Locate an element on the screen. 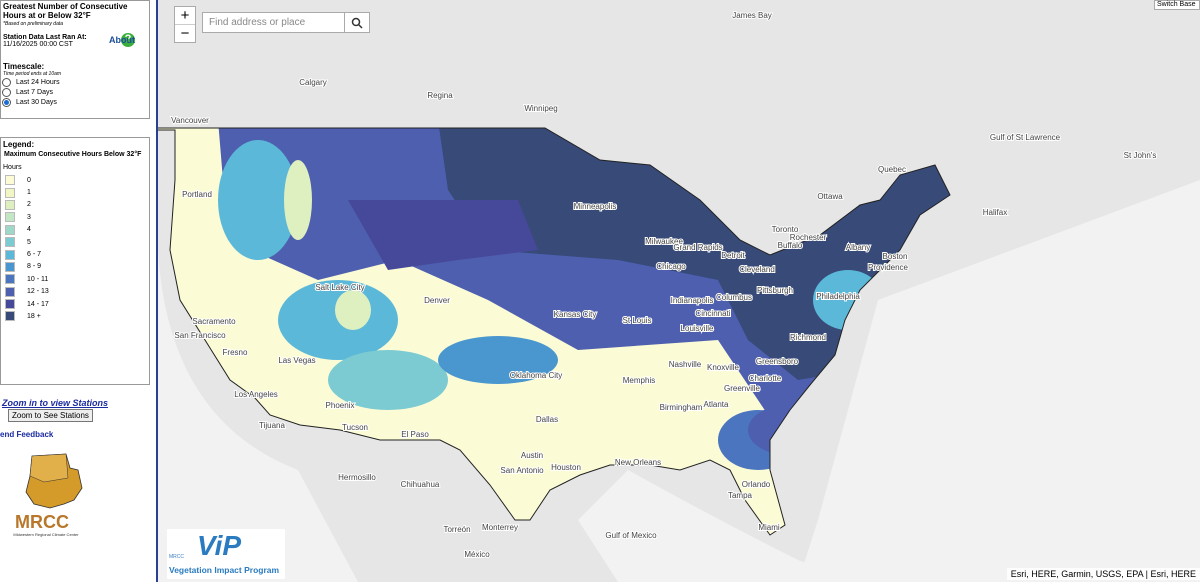 Image resolution: width=1200 pixels, height=587 pixels. switch-base: Switch Base is located at coordinates (1177, 5).